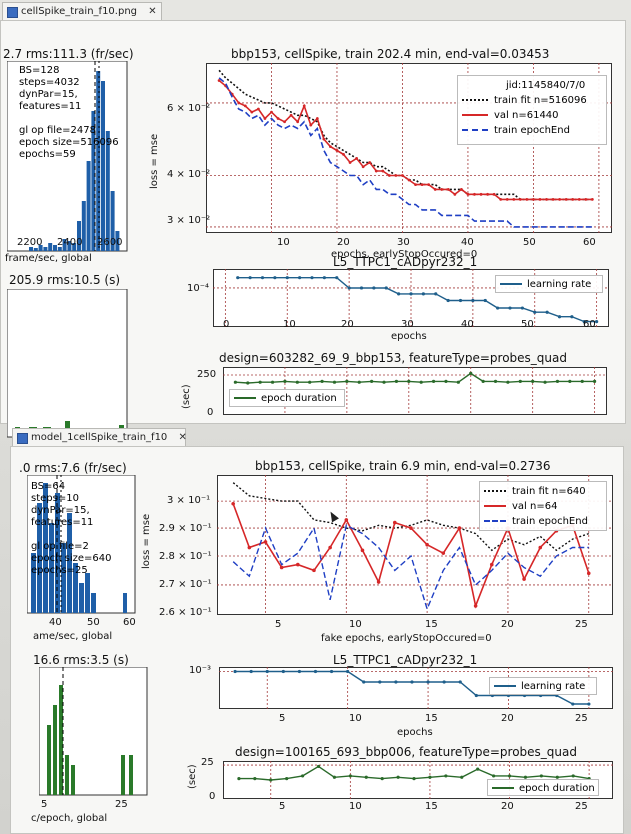  I want to click on dur-ytick: 0, so click(212, 796).